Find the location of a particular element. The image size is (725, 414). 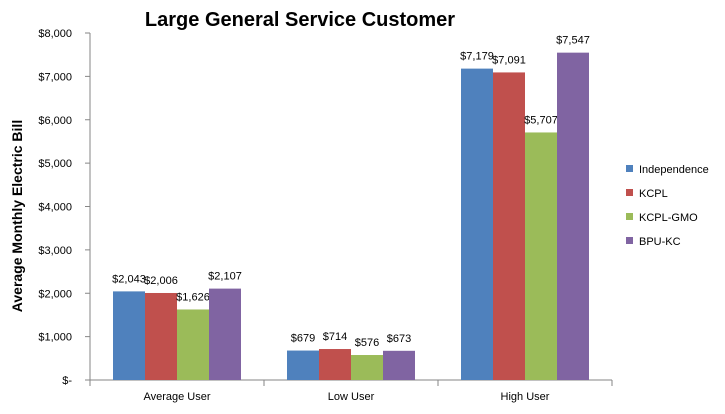

legend-label: Independence is located at coordinates (674, 170).